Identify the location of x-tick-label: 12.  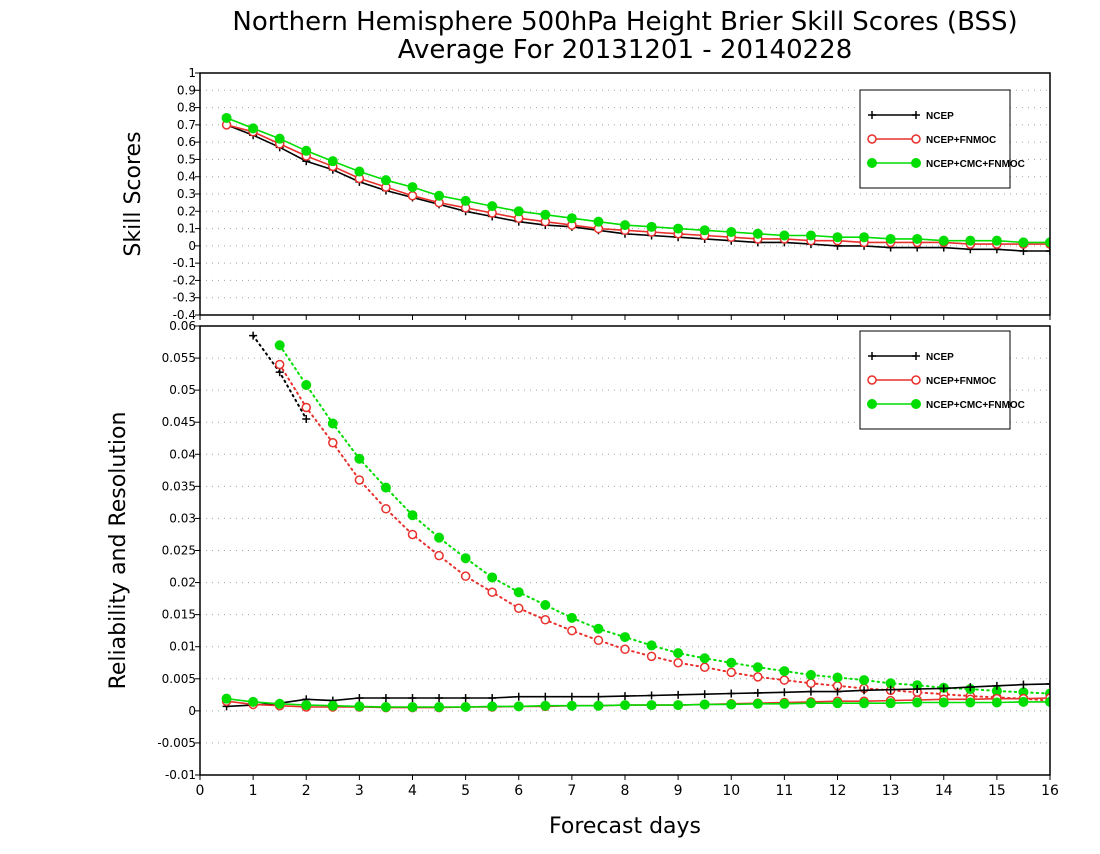
(838, 791).